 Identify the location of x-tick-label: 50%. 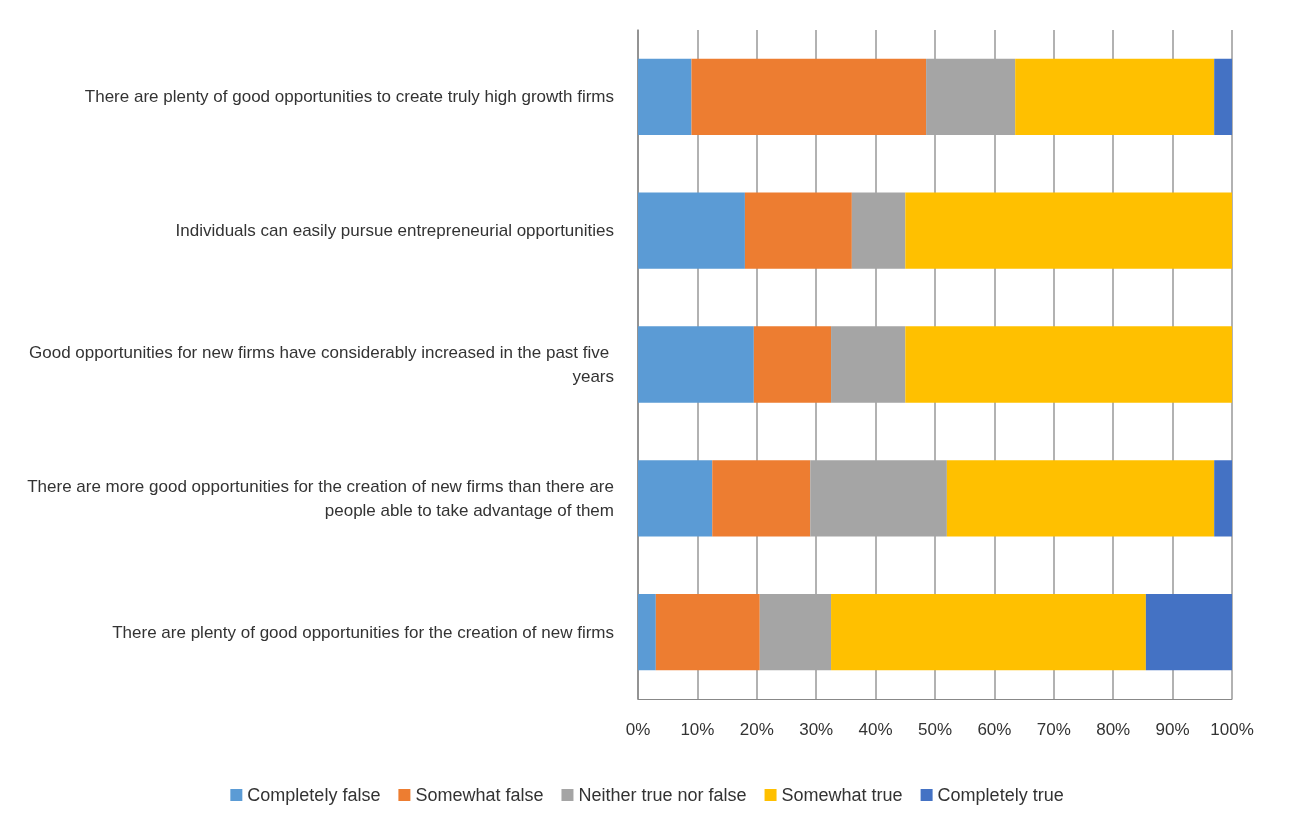
(935, 729).